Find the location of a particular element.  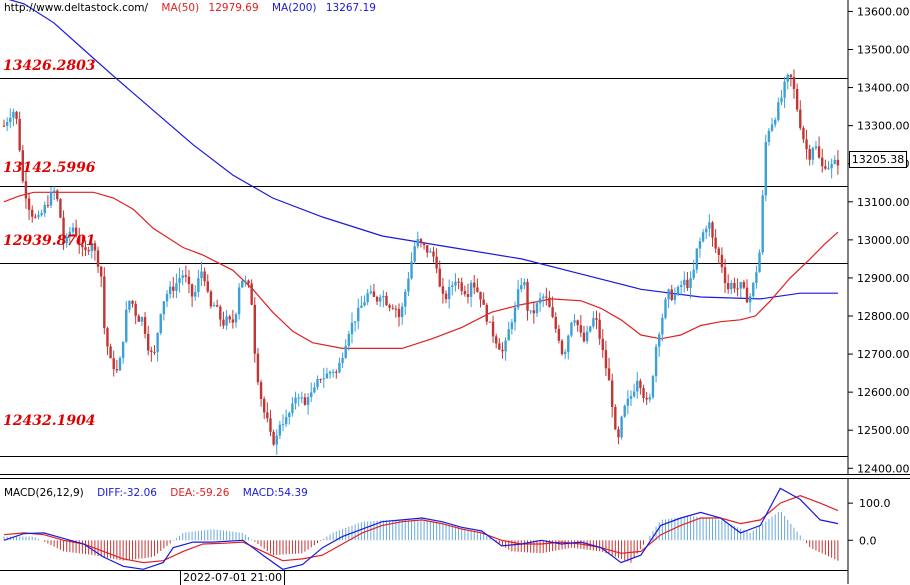

price-tick-label: 12500.00 is located at coordinates (883, 430).